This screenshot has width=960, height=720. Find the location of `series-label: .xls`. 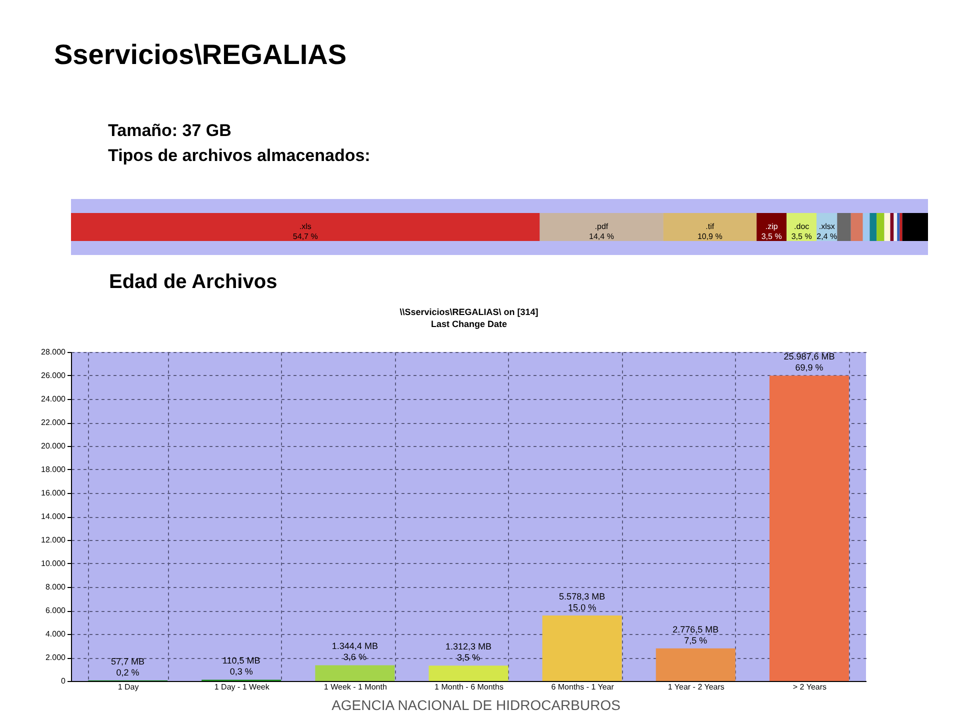

series-label: .xls is located at coordinates (305, 226).